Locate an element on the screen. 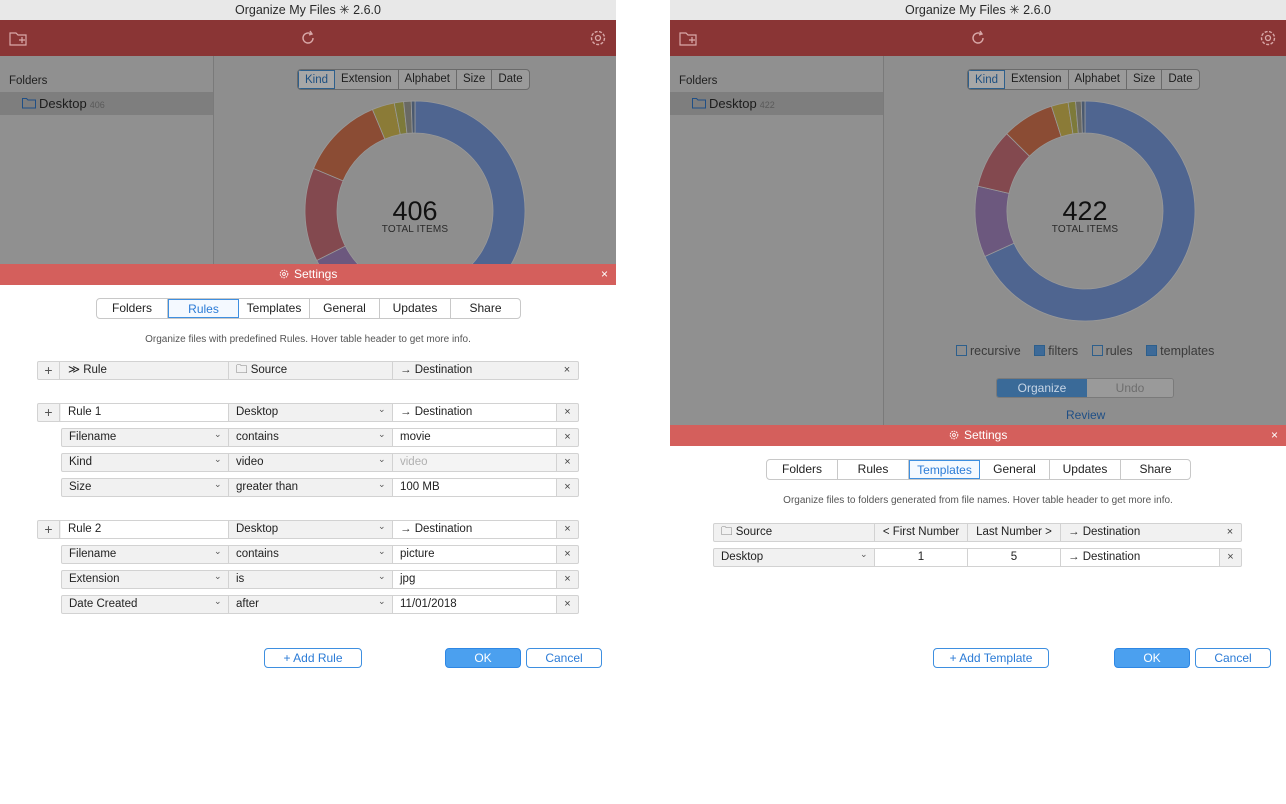 The width and height of the screenshot is (1286, 804). condition-field-select: Size is located at coordinates (80, 487).